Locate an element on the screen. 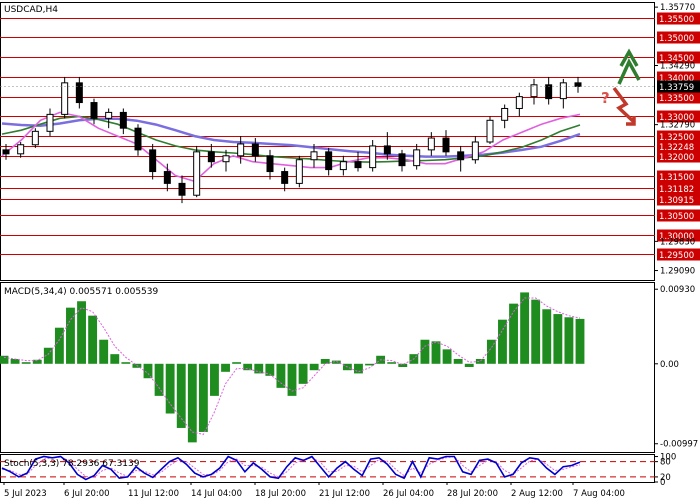 This screenshot has height=500, width=700. time-tick-label: 2 Aug 12:00 is located at coordinates (537, 494).